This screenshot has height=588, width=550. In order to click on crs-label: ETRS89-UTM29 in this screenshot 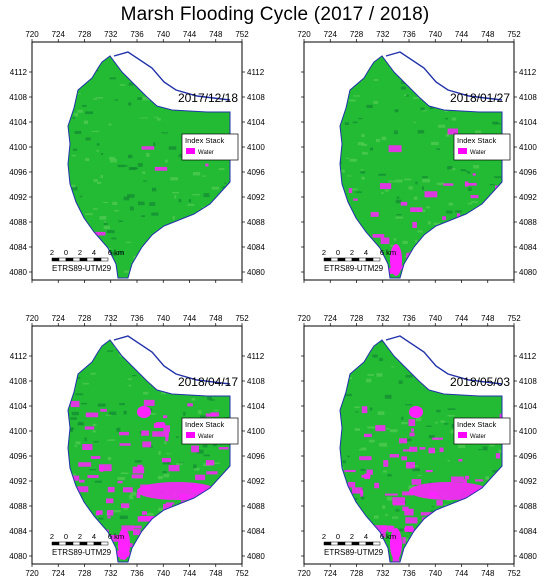, I will do `click(82, 268)`.